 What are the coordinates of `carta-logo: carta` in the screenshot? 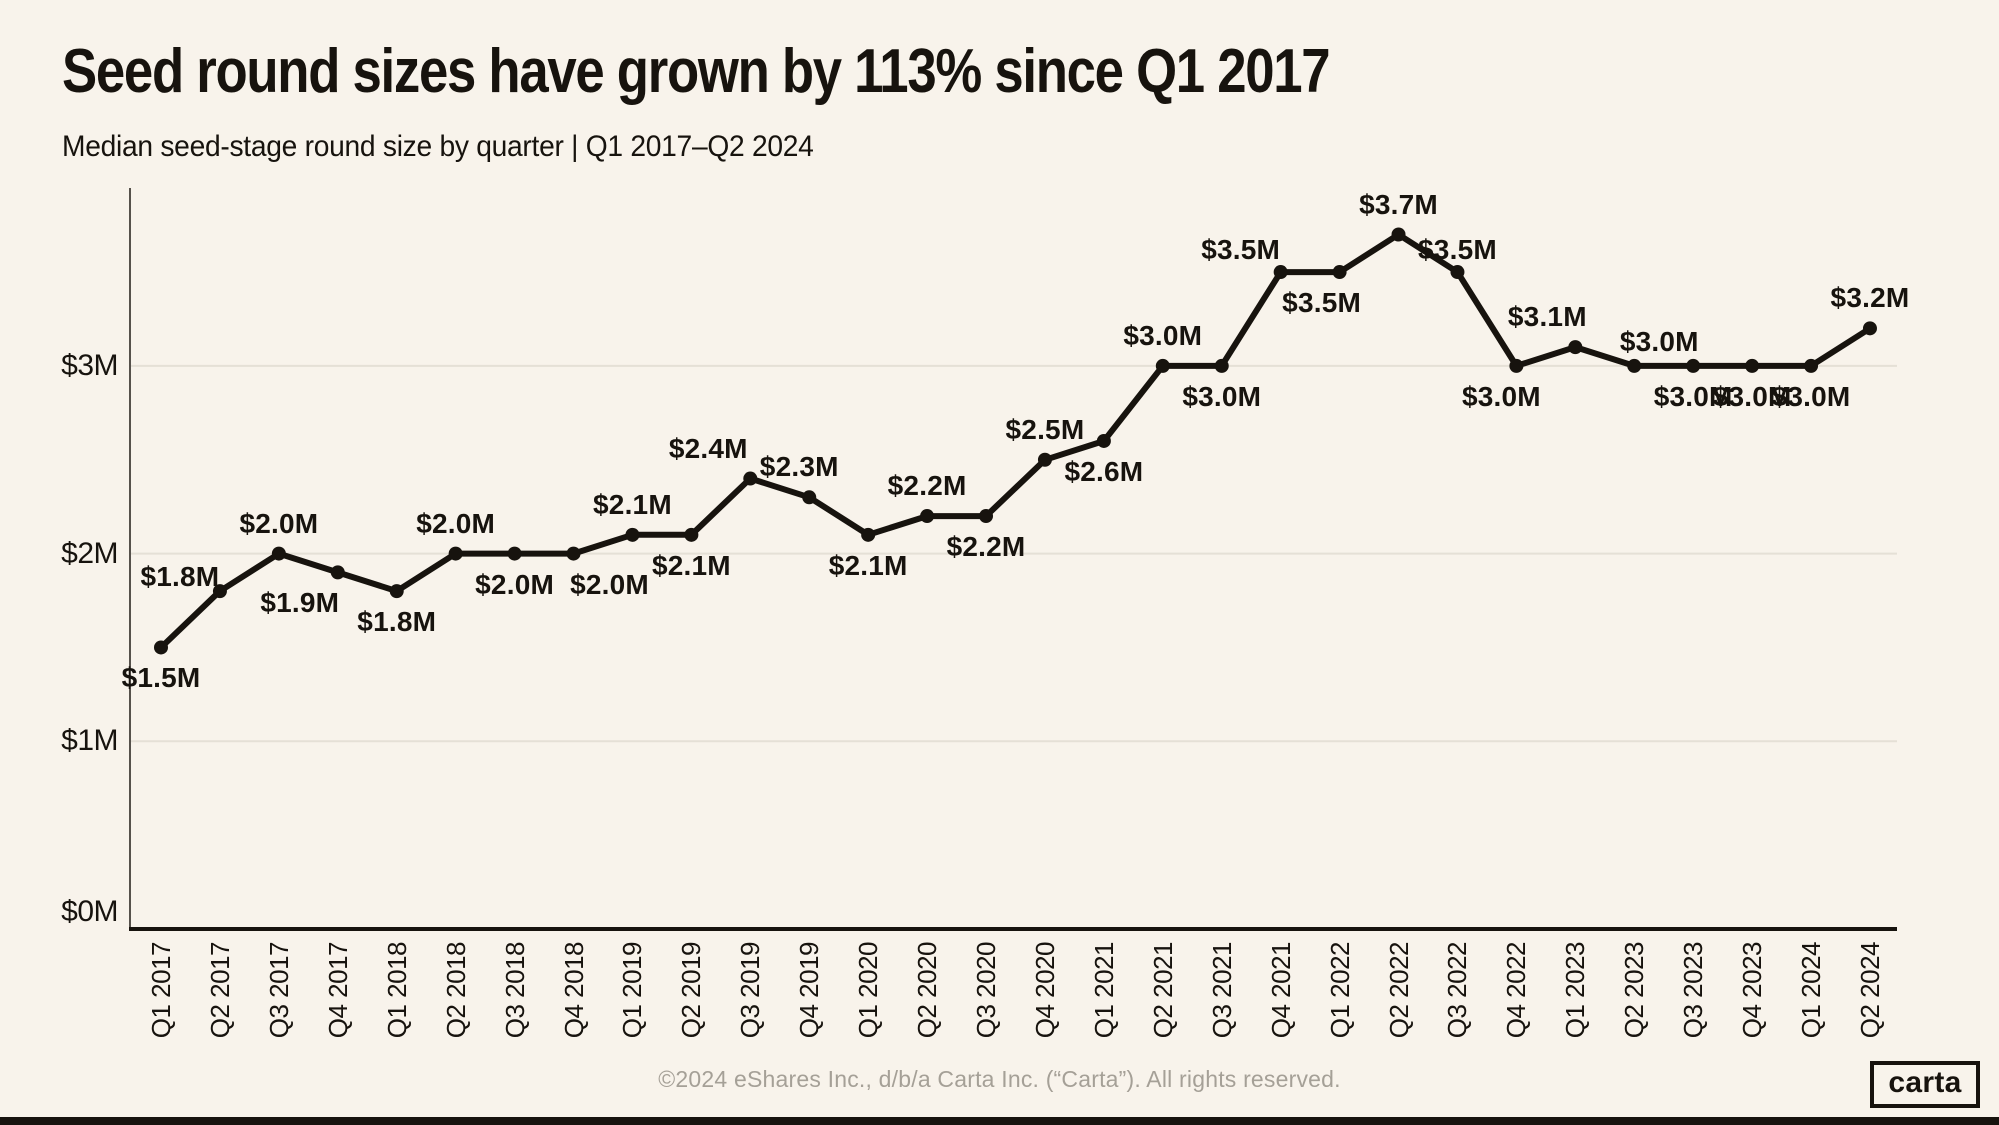 It's located at (1925, 1084).